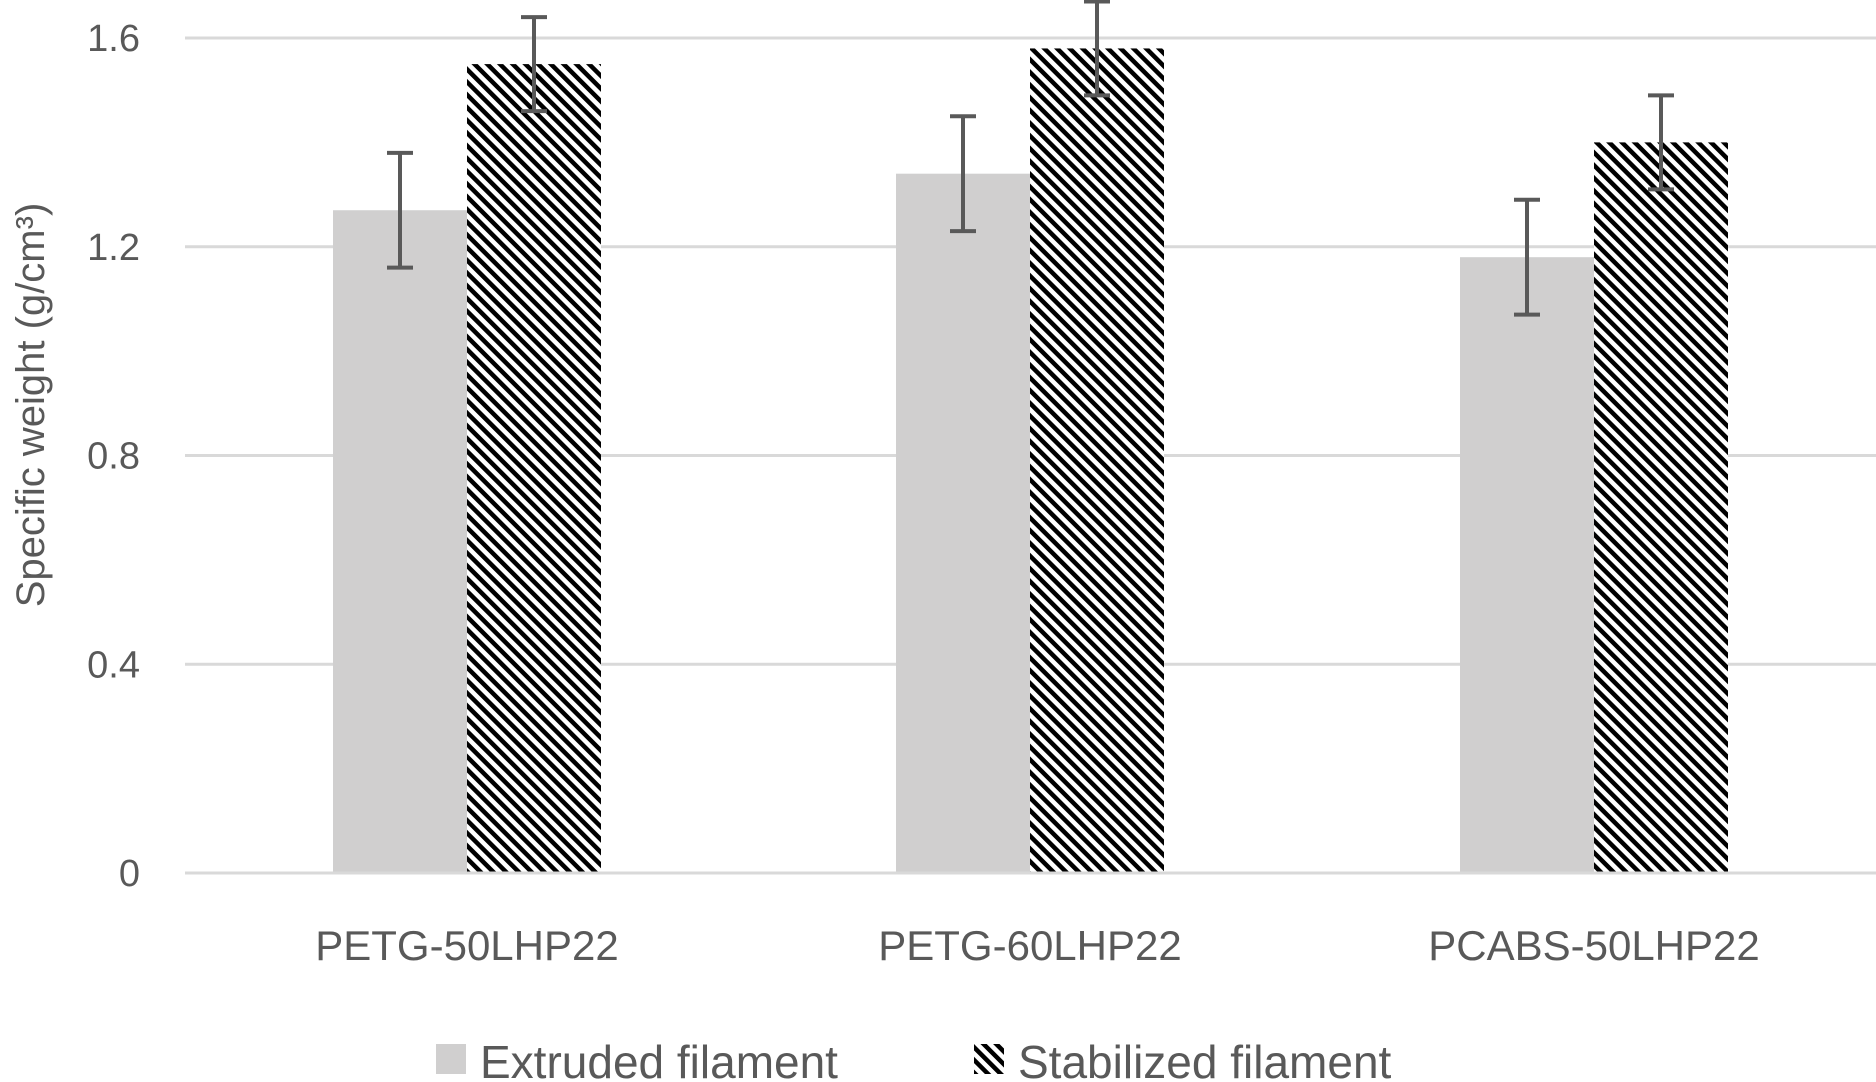 Image resolution: width=1876 pixels, height=1082 pixels. What do you see at coordinates (466, 945) in the screenshot?
I see `x-category-label: PETG-50LHP22` at bounding box center [466, 945].